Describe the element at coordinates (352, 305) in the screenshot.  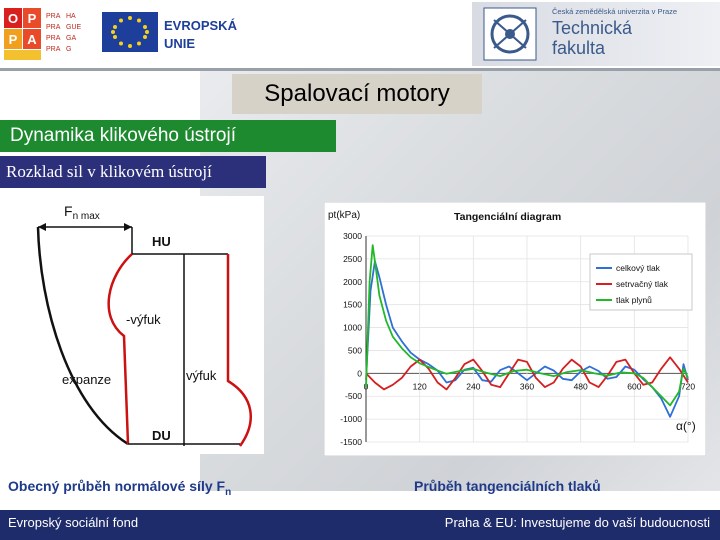
I see `y-tick-label: 1500` at that location.